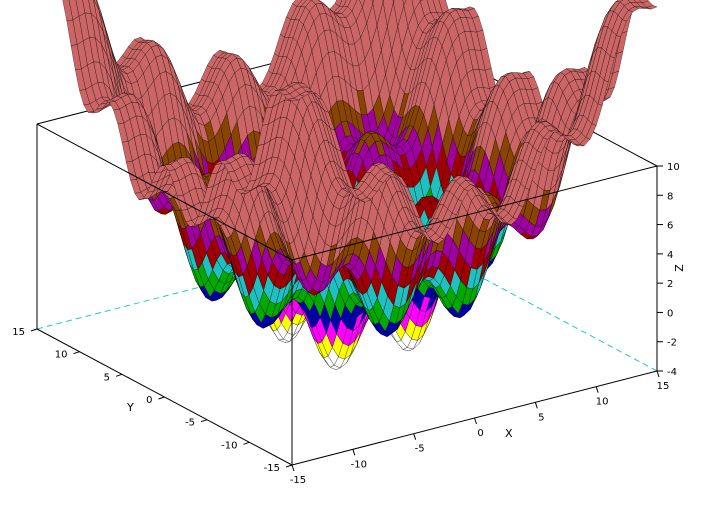  What do you see at coordinates (130, 407) in the screenshot?
I see `y-axis-label: Y` at bounding box center [130, 407].